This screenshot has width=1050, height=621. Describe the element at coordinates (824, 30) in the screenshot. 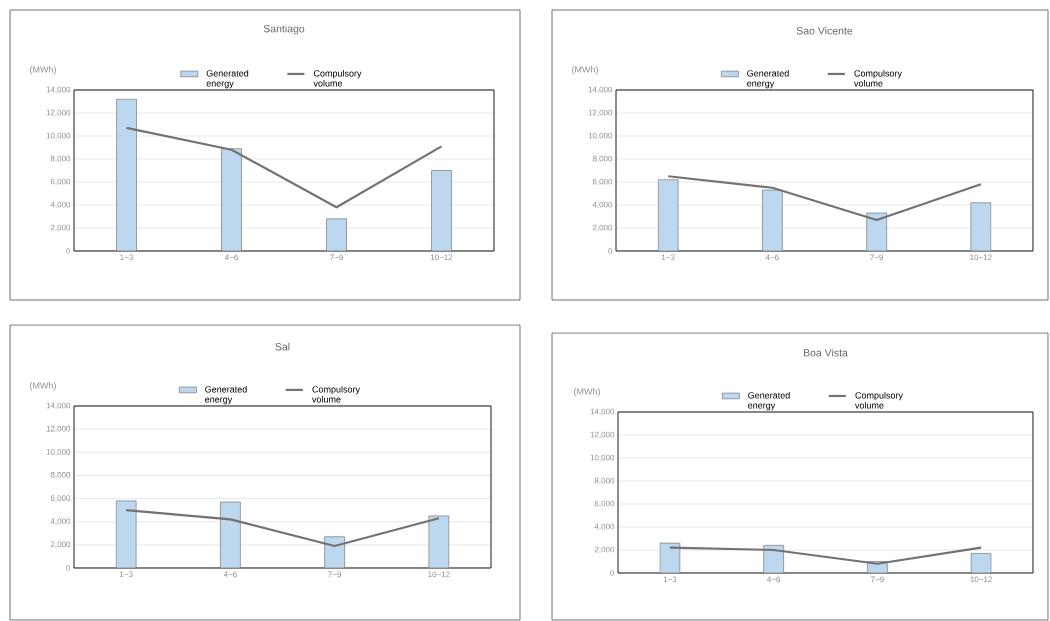

I see `chart-title: Sao Vicente` at that location.